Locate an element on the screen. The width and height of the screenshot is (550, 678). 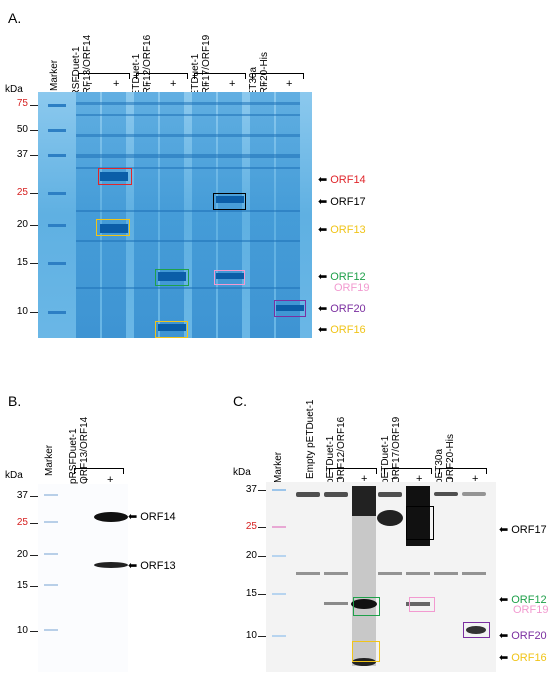
panel-c-annot-orf19: ORF19 is located at coordinates (531, 610).